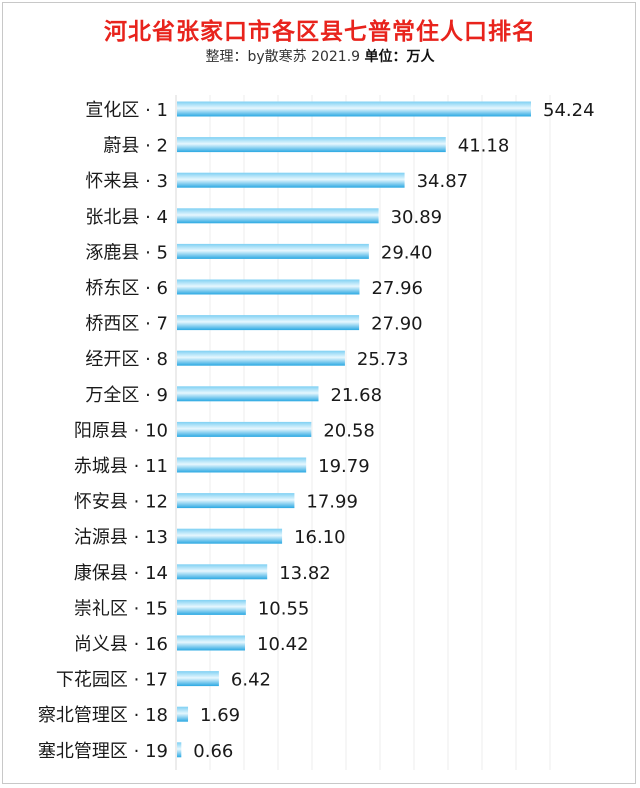 This screenshot has height=788, width=640. Describe the element at coordinates (284, 608) in the screenshot. I see `value-label: 10.55` at that location.